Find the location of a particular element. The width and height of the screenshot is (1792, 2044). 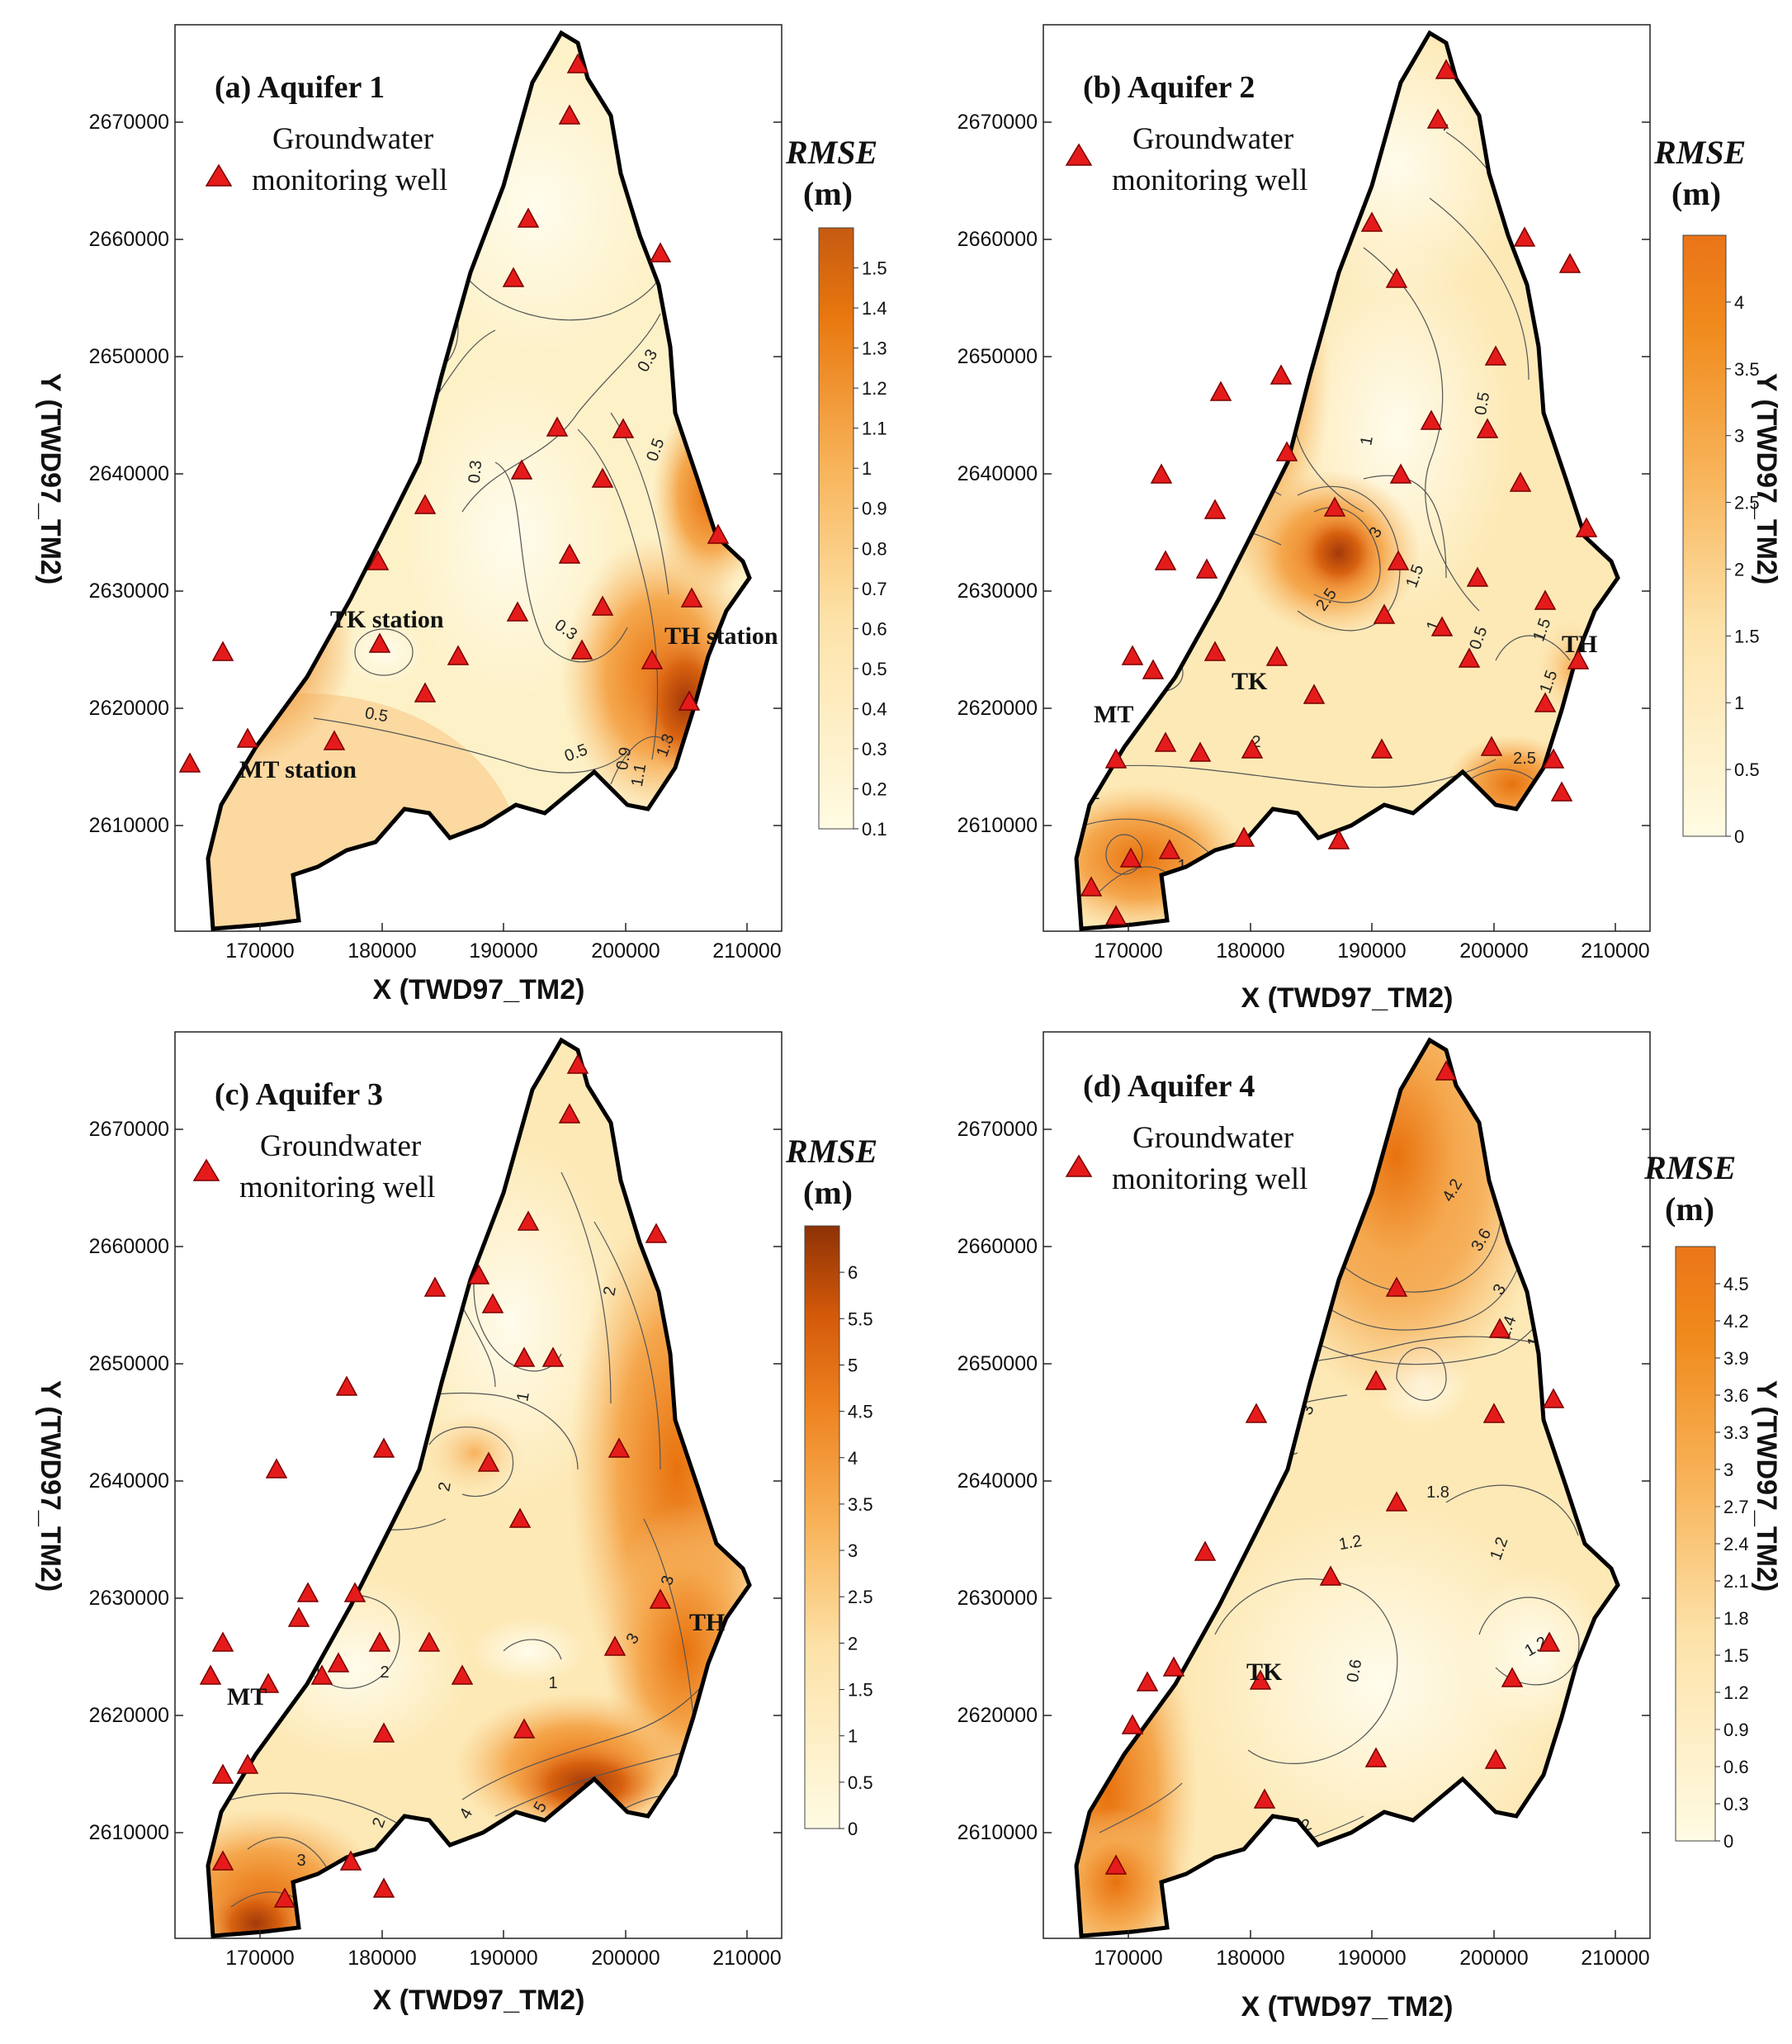

y-tick-label: 2670000 is located at coordinates (997, 1129).